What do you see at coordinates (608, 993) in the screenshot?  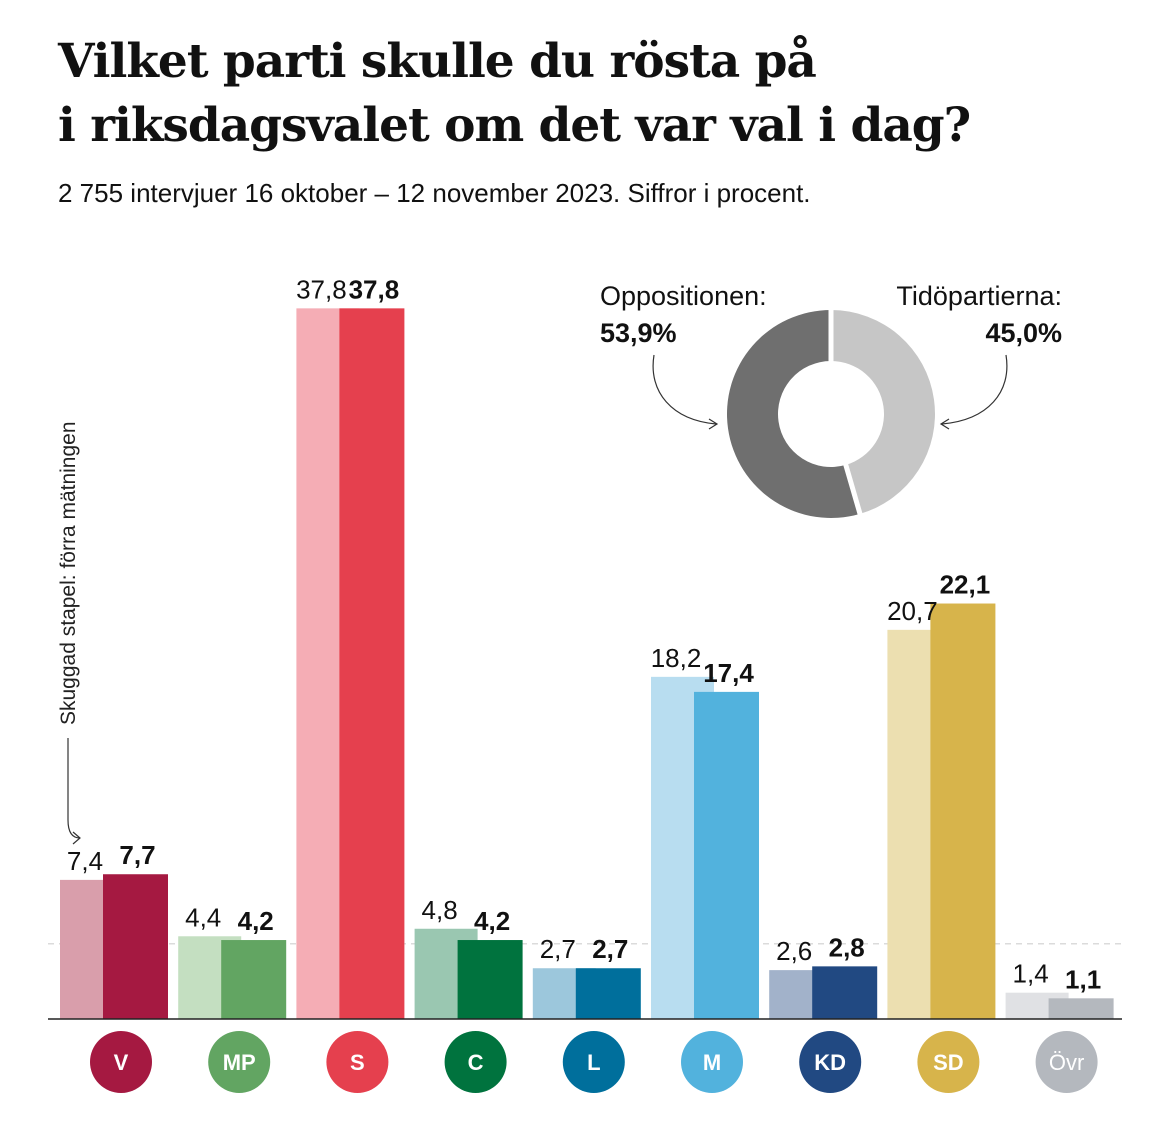 I see `bar-current-l` at bounding box center [608, 993].